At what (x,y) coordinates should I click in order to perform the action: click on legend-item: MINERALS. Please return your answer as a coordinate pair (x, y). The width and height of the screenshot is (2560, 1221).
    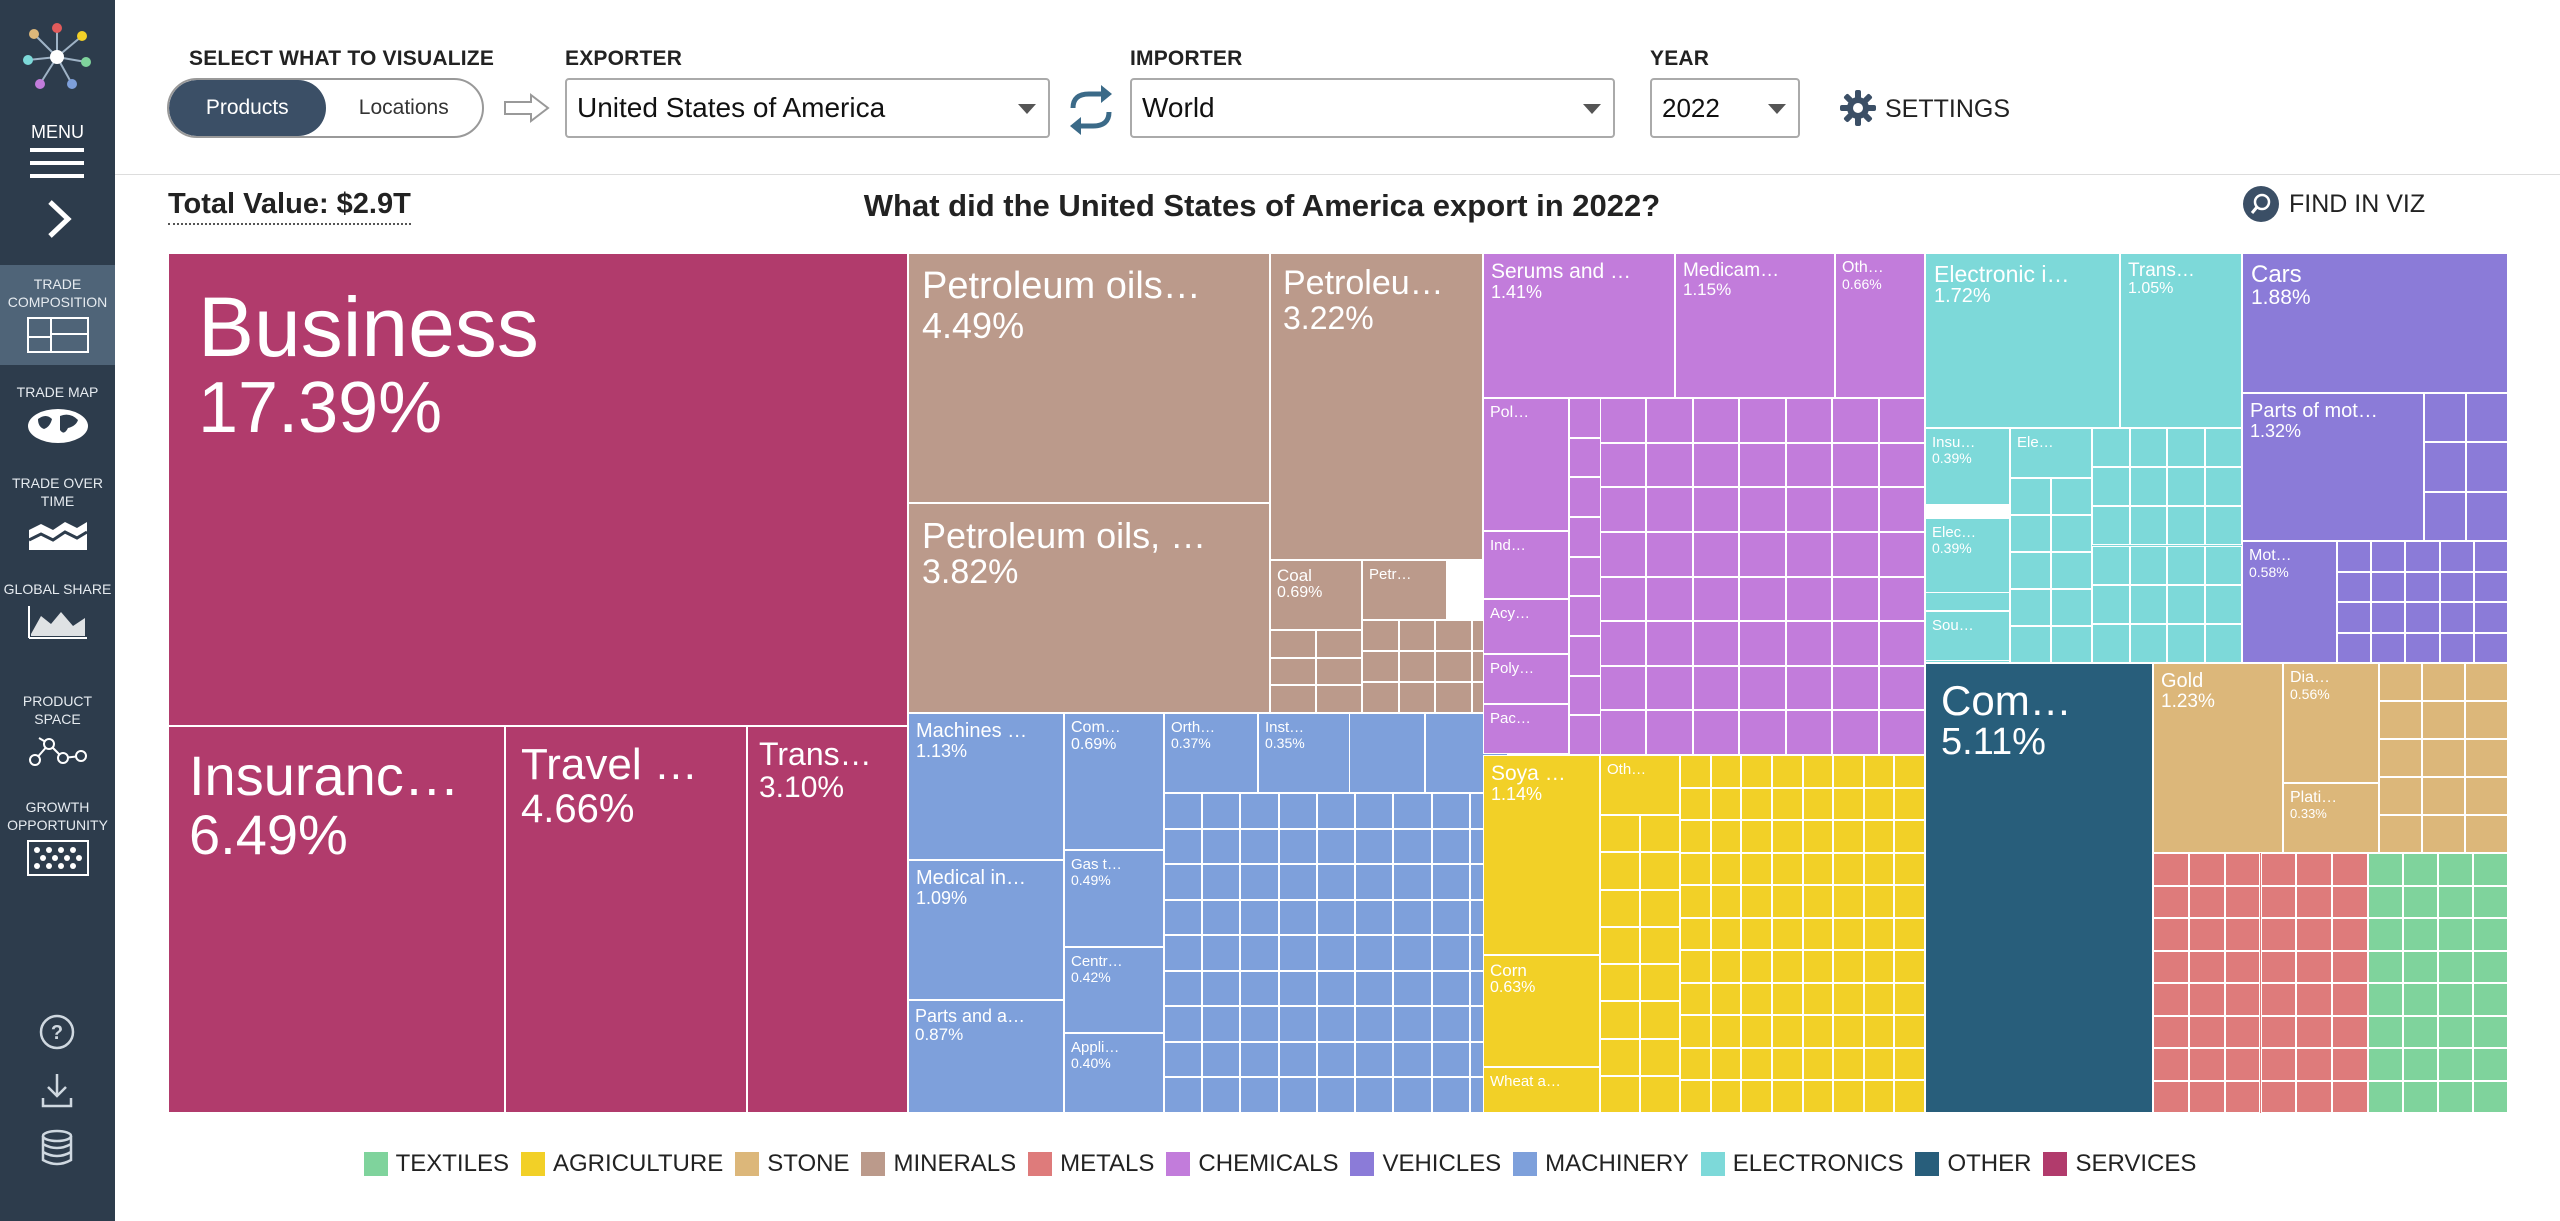
    Looking at the image, I should click on (938, 1164).